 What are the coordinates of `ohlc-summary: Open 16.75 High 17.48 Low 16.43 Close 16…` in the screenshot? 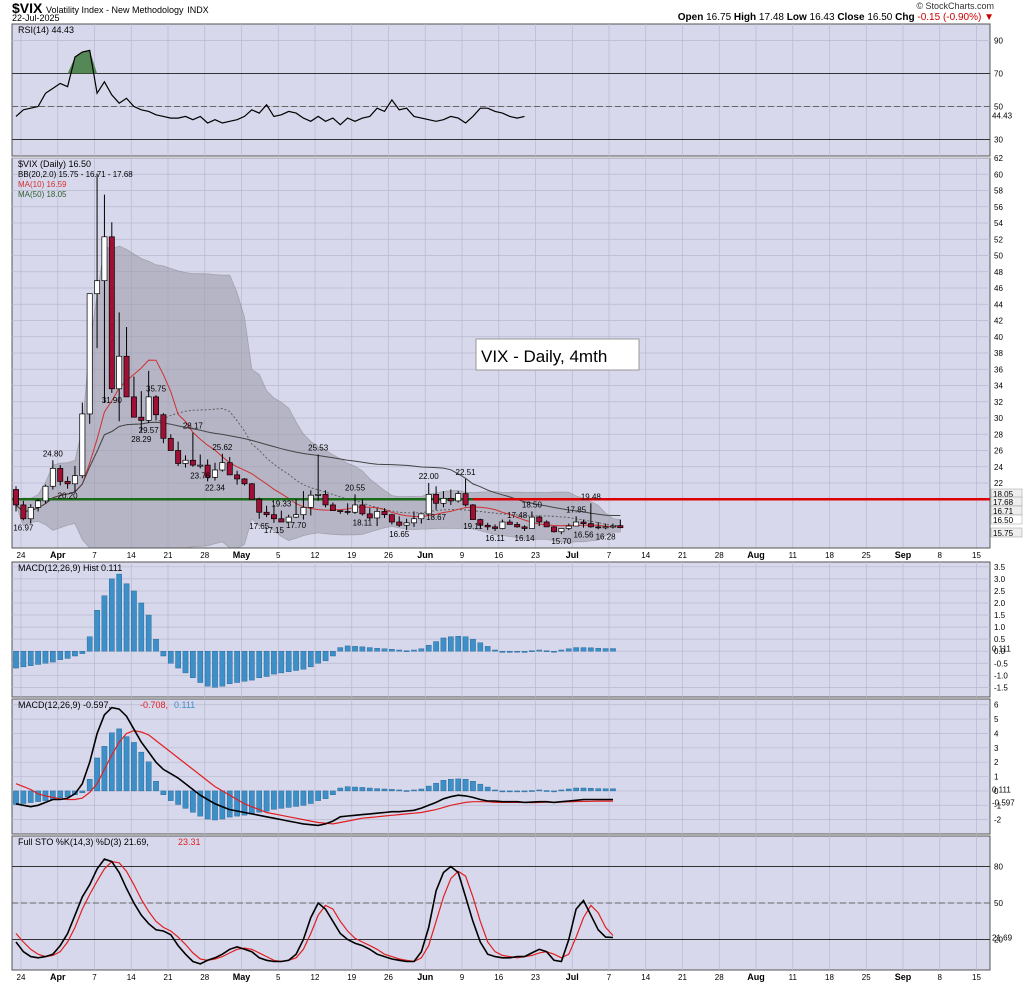 It's located at (836, 17).